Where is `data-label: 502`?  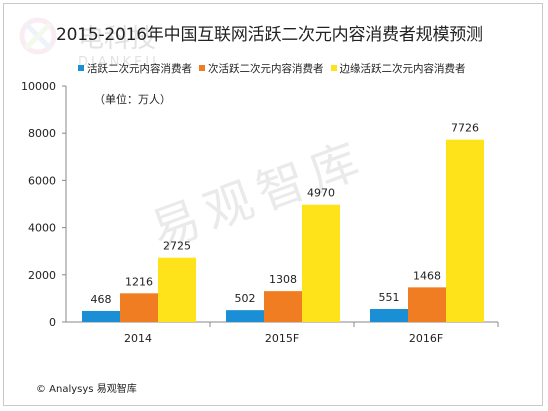
data-label: 502 is located at coordinates (245, 298).